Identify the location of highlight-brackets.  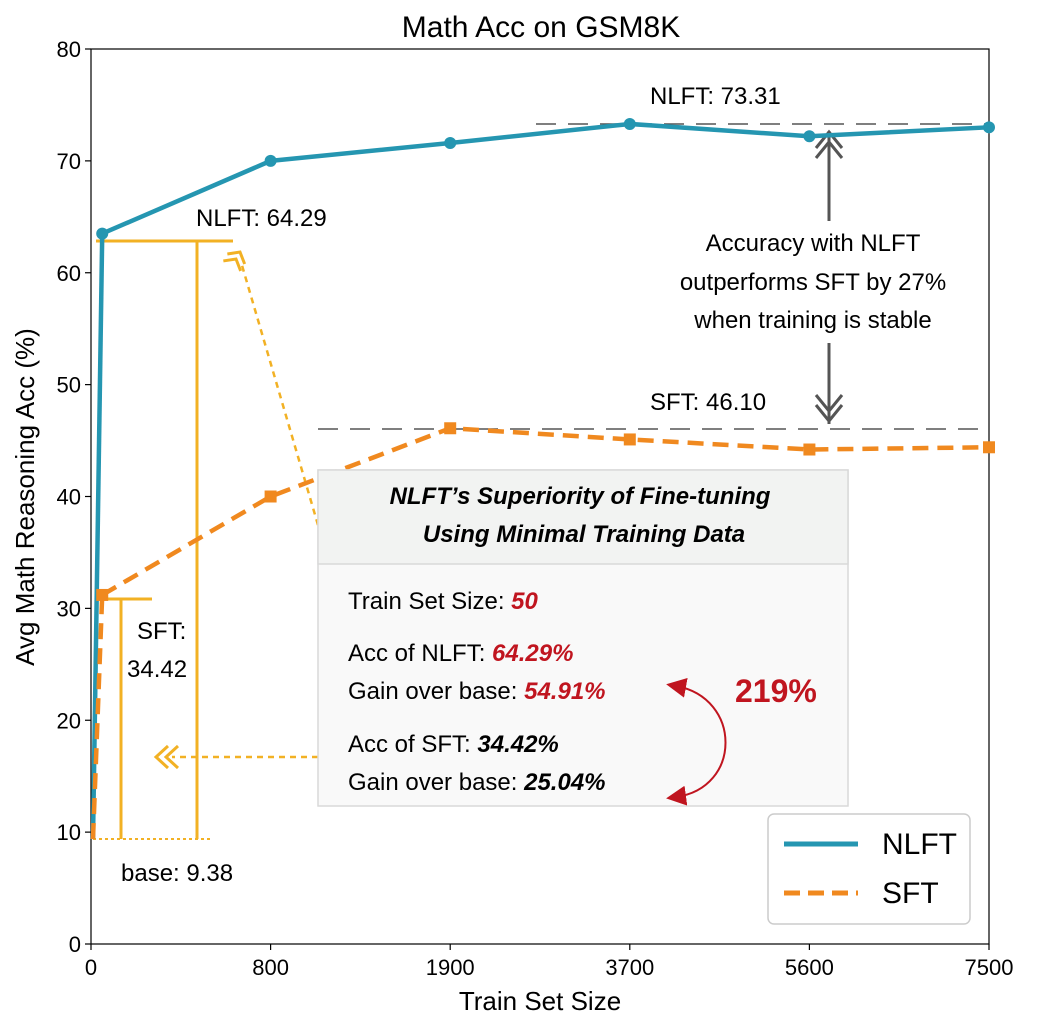
(206, 539).